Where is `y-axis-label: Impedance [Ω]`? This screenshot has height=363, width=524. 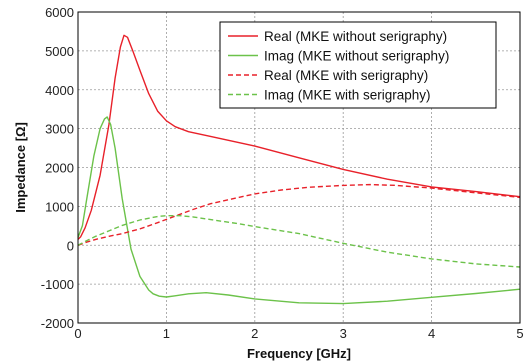 y-axis-label: Impedance [Ω] is located at coordinates (20, 167).